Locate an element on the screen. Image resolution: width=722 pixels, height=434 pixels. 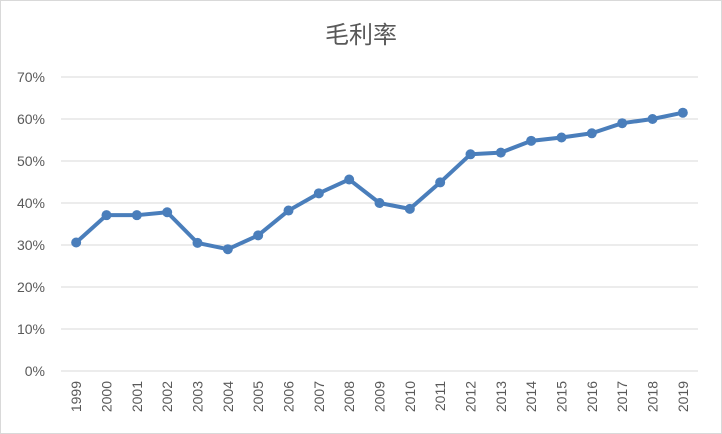
x-tick-label: 2019 is located at coordinates (683, 396).